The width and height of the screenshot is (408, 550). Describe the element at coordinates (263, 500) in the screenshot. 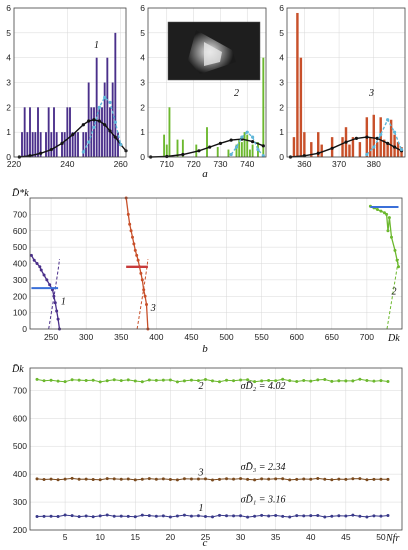

I see `sigma-label: σD̄₁ = 3.16` at that location.